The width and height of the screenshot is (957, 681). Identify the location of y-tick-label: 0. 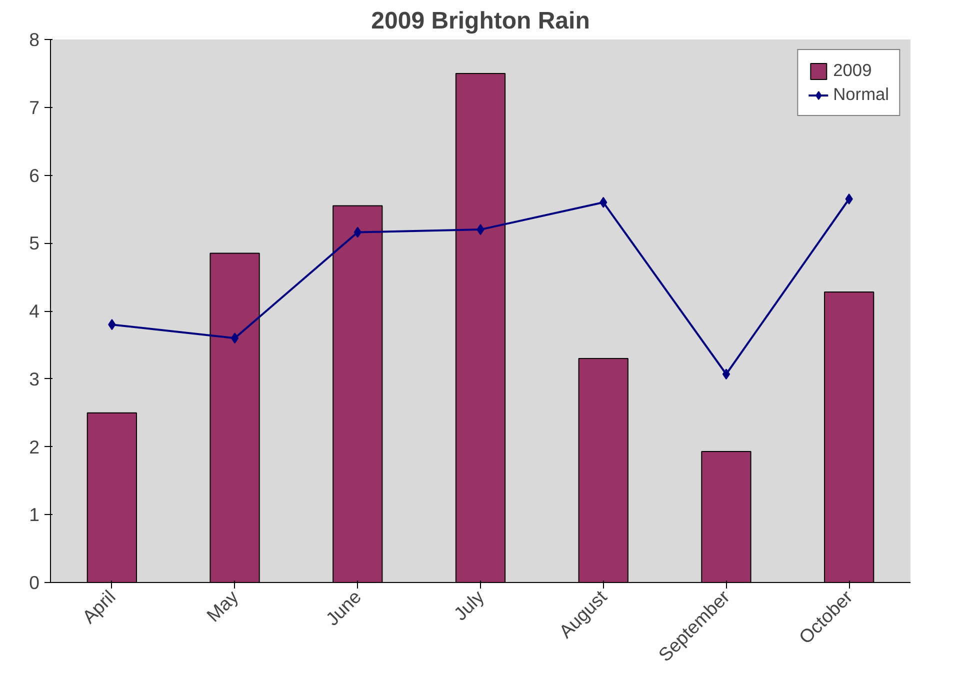
(34, 582).